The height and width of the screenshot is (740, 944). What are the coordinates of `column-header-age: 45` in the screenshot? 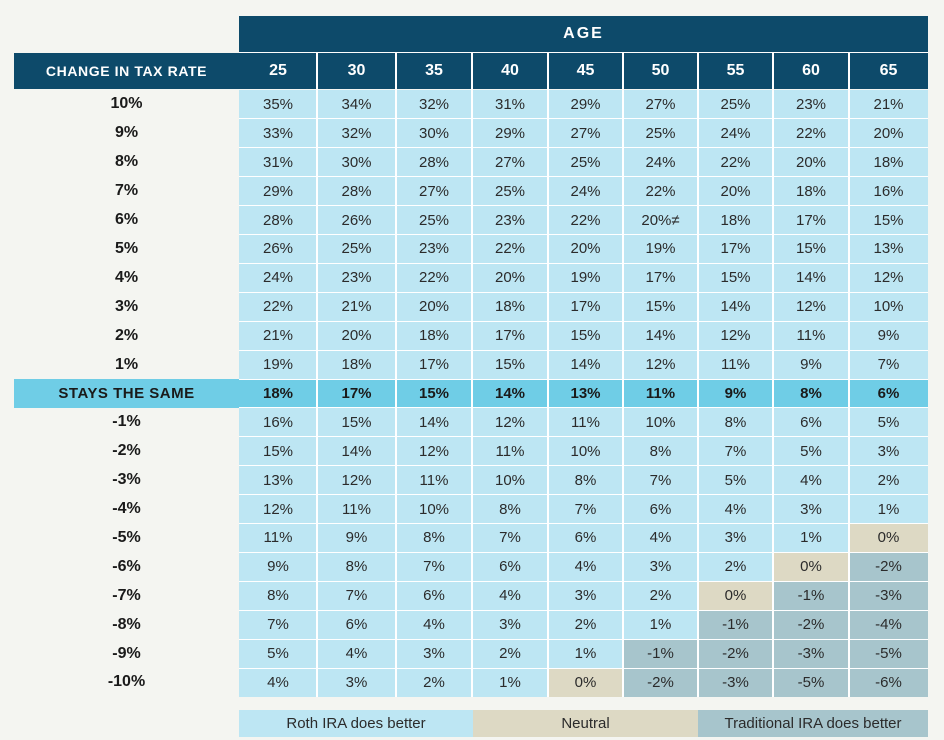 It's located at (585, 71).